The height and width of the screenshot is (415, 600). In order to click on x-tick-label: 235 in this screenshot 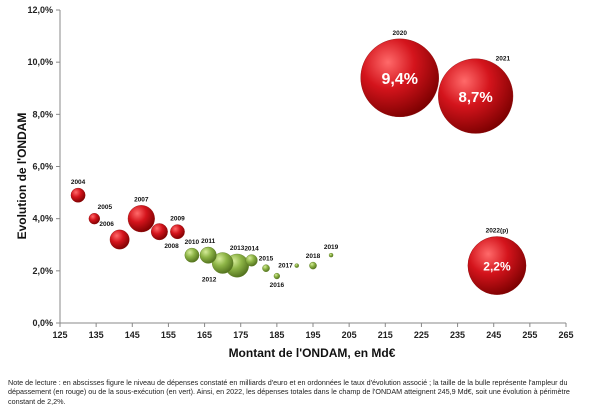, I will do `click(457, 335)`.